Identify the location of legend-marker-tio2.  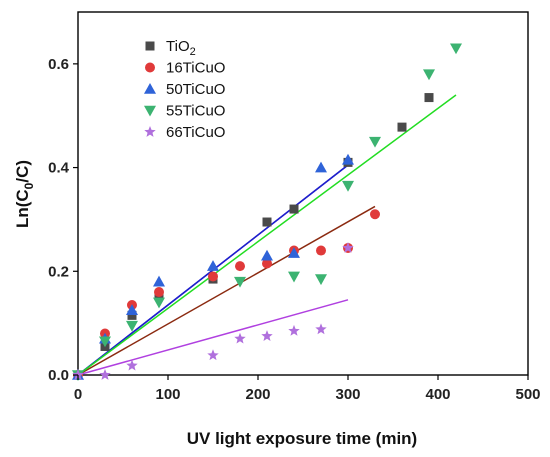
(150, 46).